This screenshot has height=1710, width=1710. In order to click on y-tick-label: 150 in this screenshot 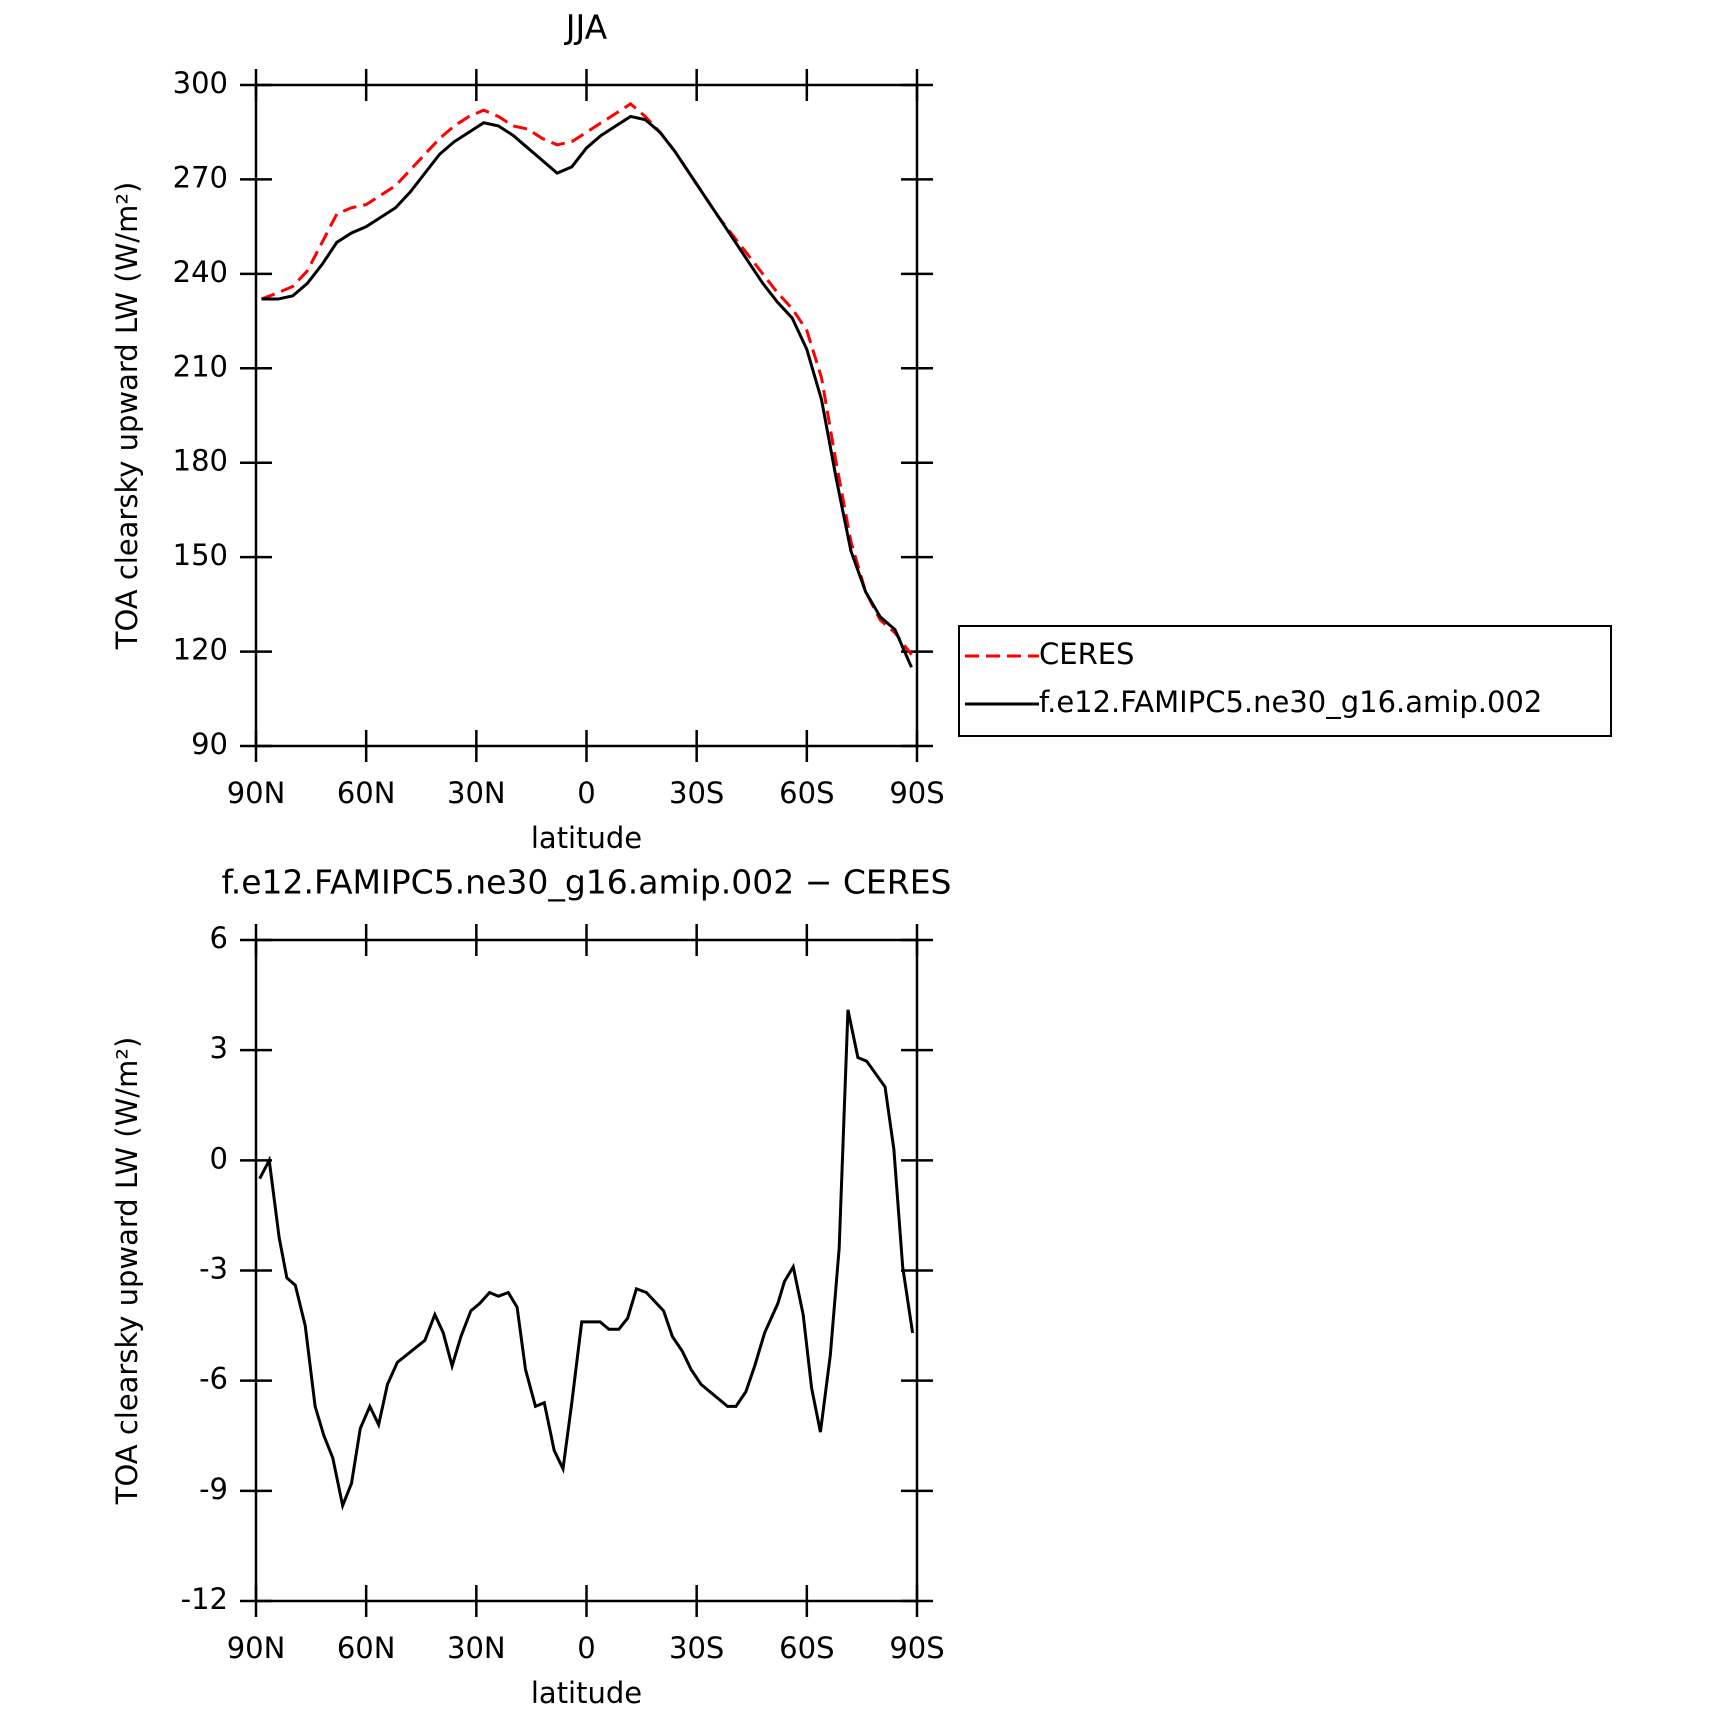, I will do `click(200, 555)`.